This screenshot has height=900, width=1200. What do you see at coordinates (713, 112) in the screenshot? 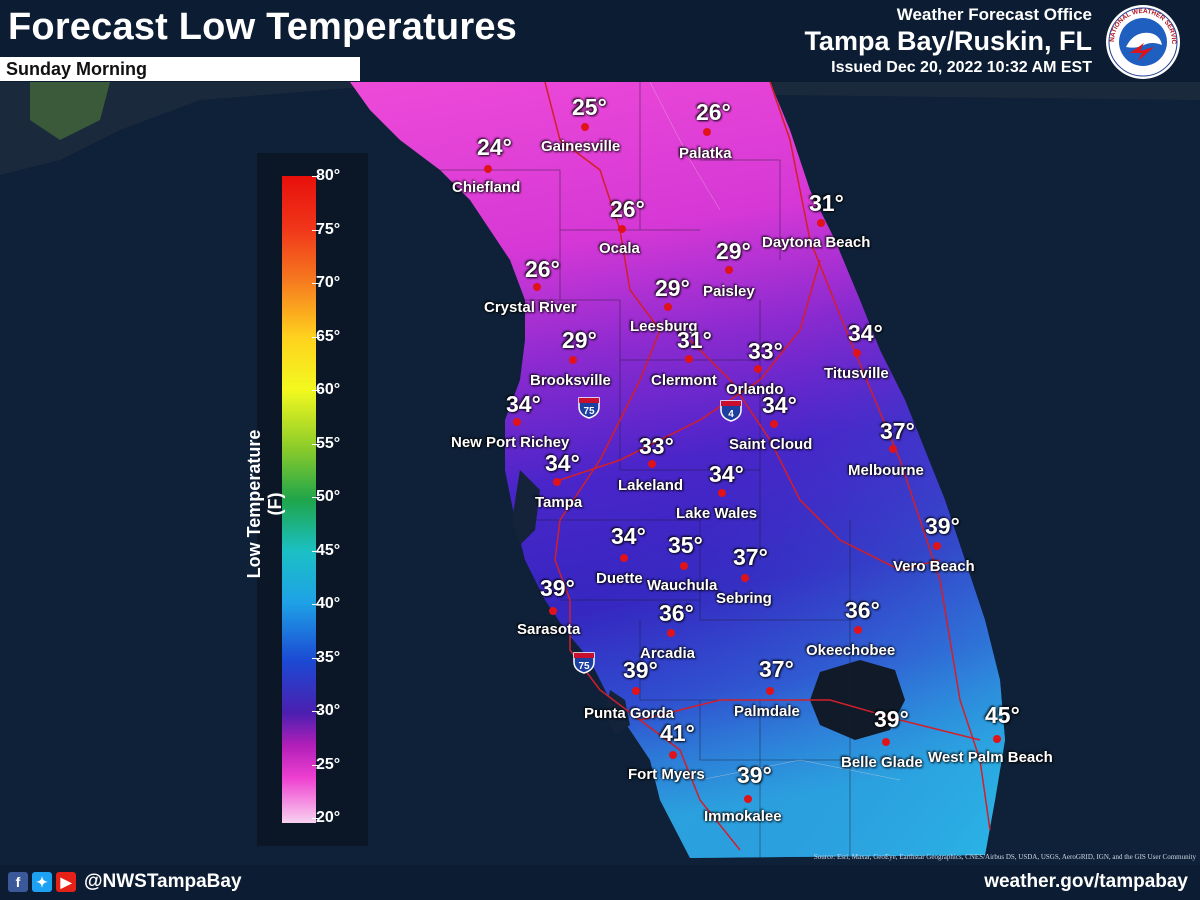
I see `city-temp-palatka: 26°` at bounding box center [713, 112].